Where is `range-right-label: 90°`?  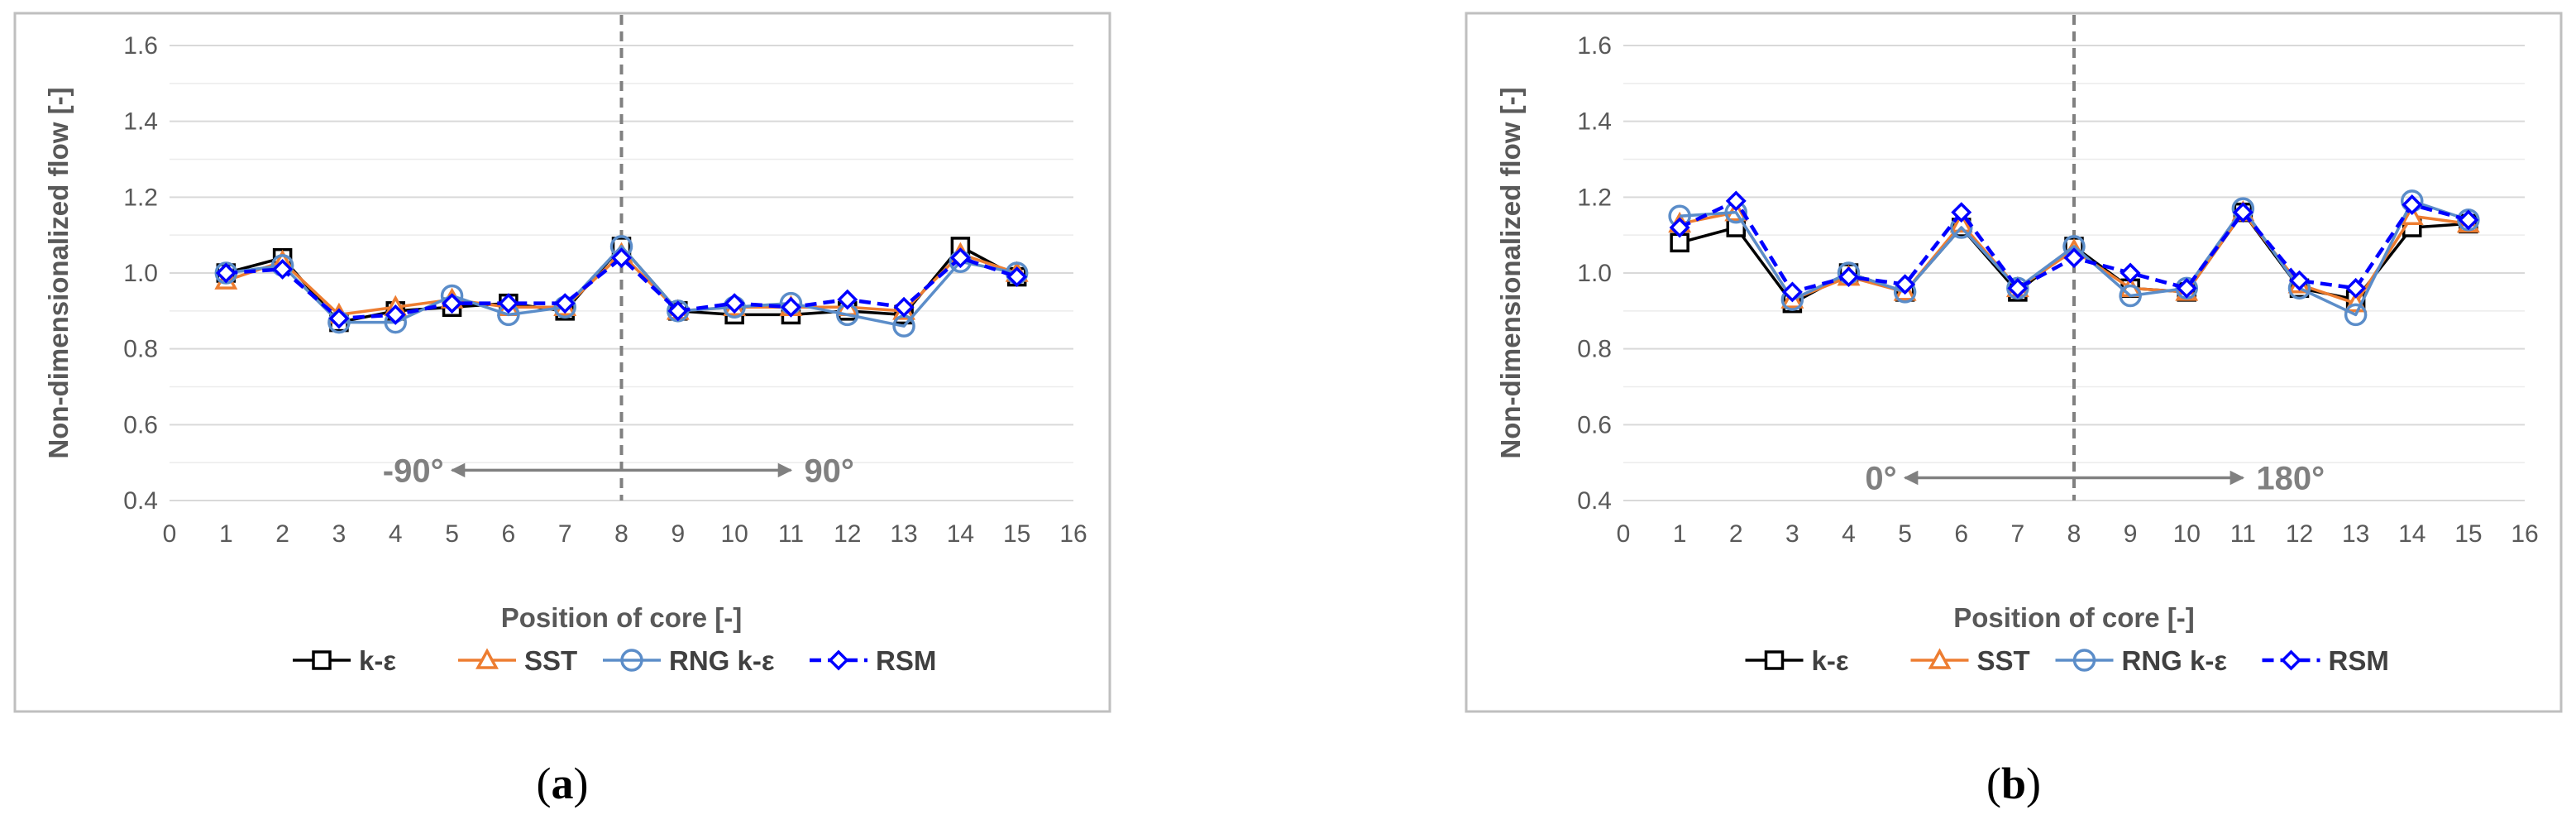 range-right-label: 90° is located at coordinates (829, 471).